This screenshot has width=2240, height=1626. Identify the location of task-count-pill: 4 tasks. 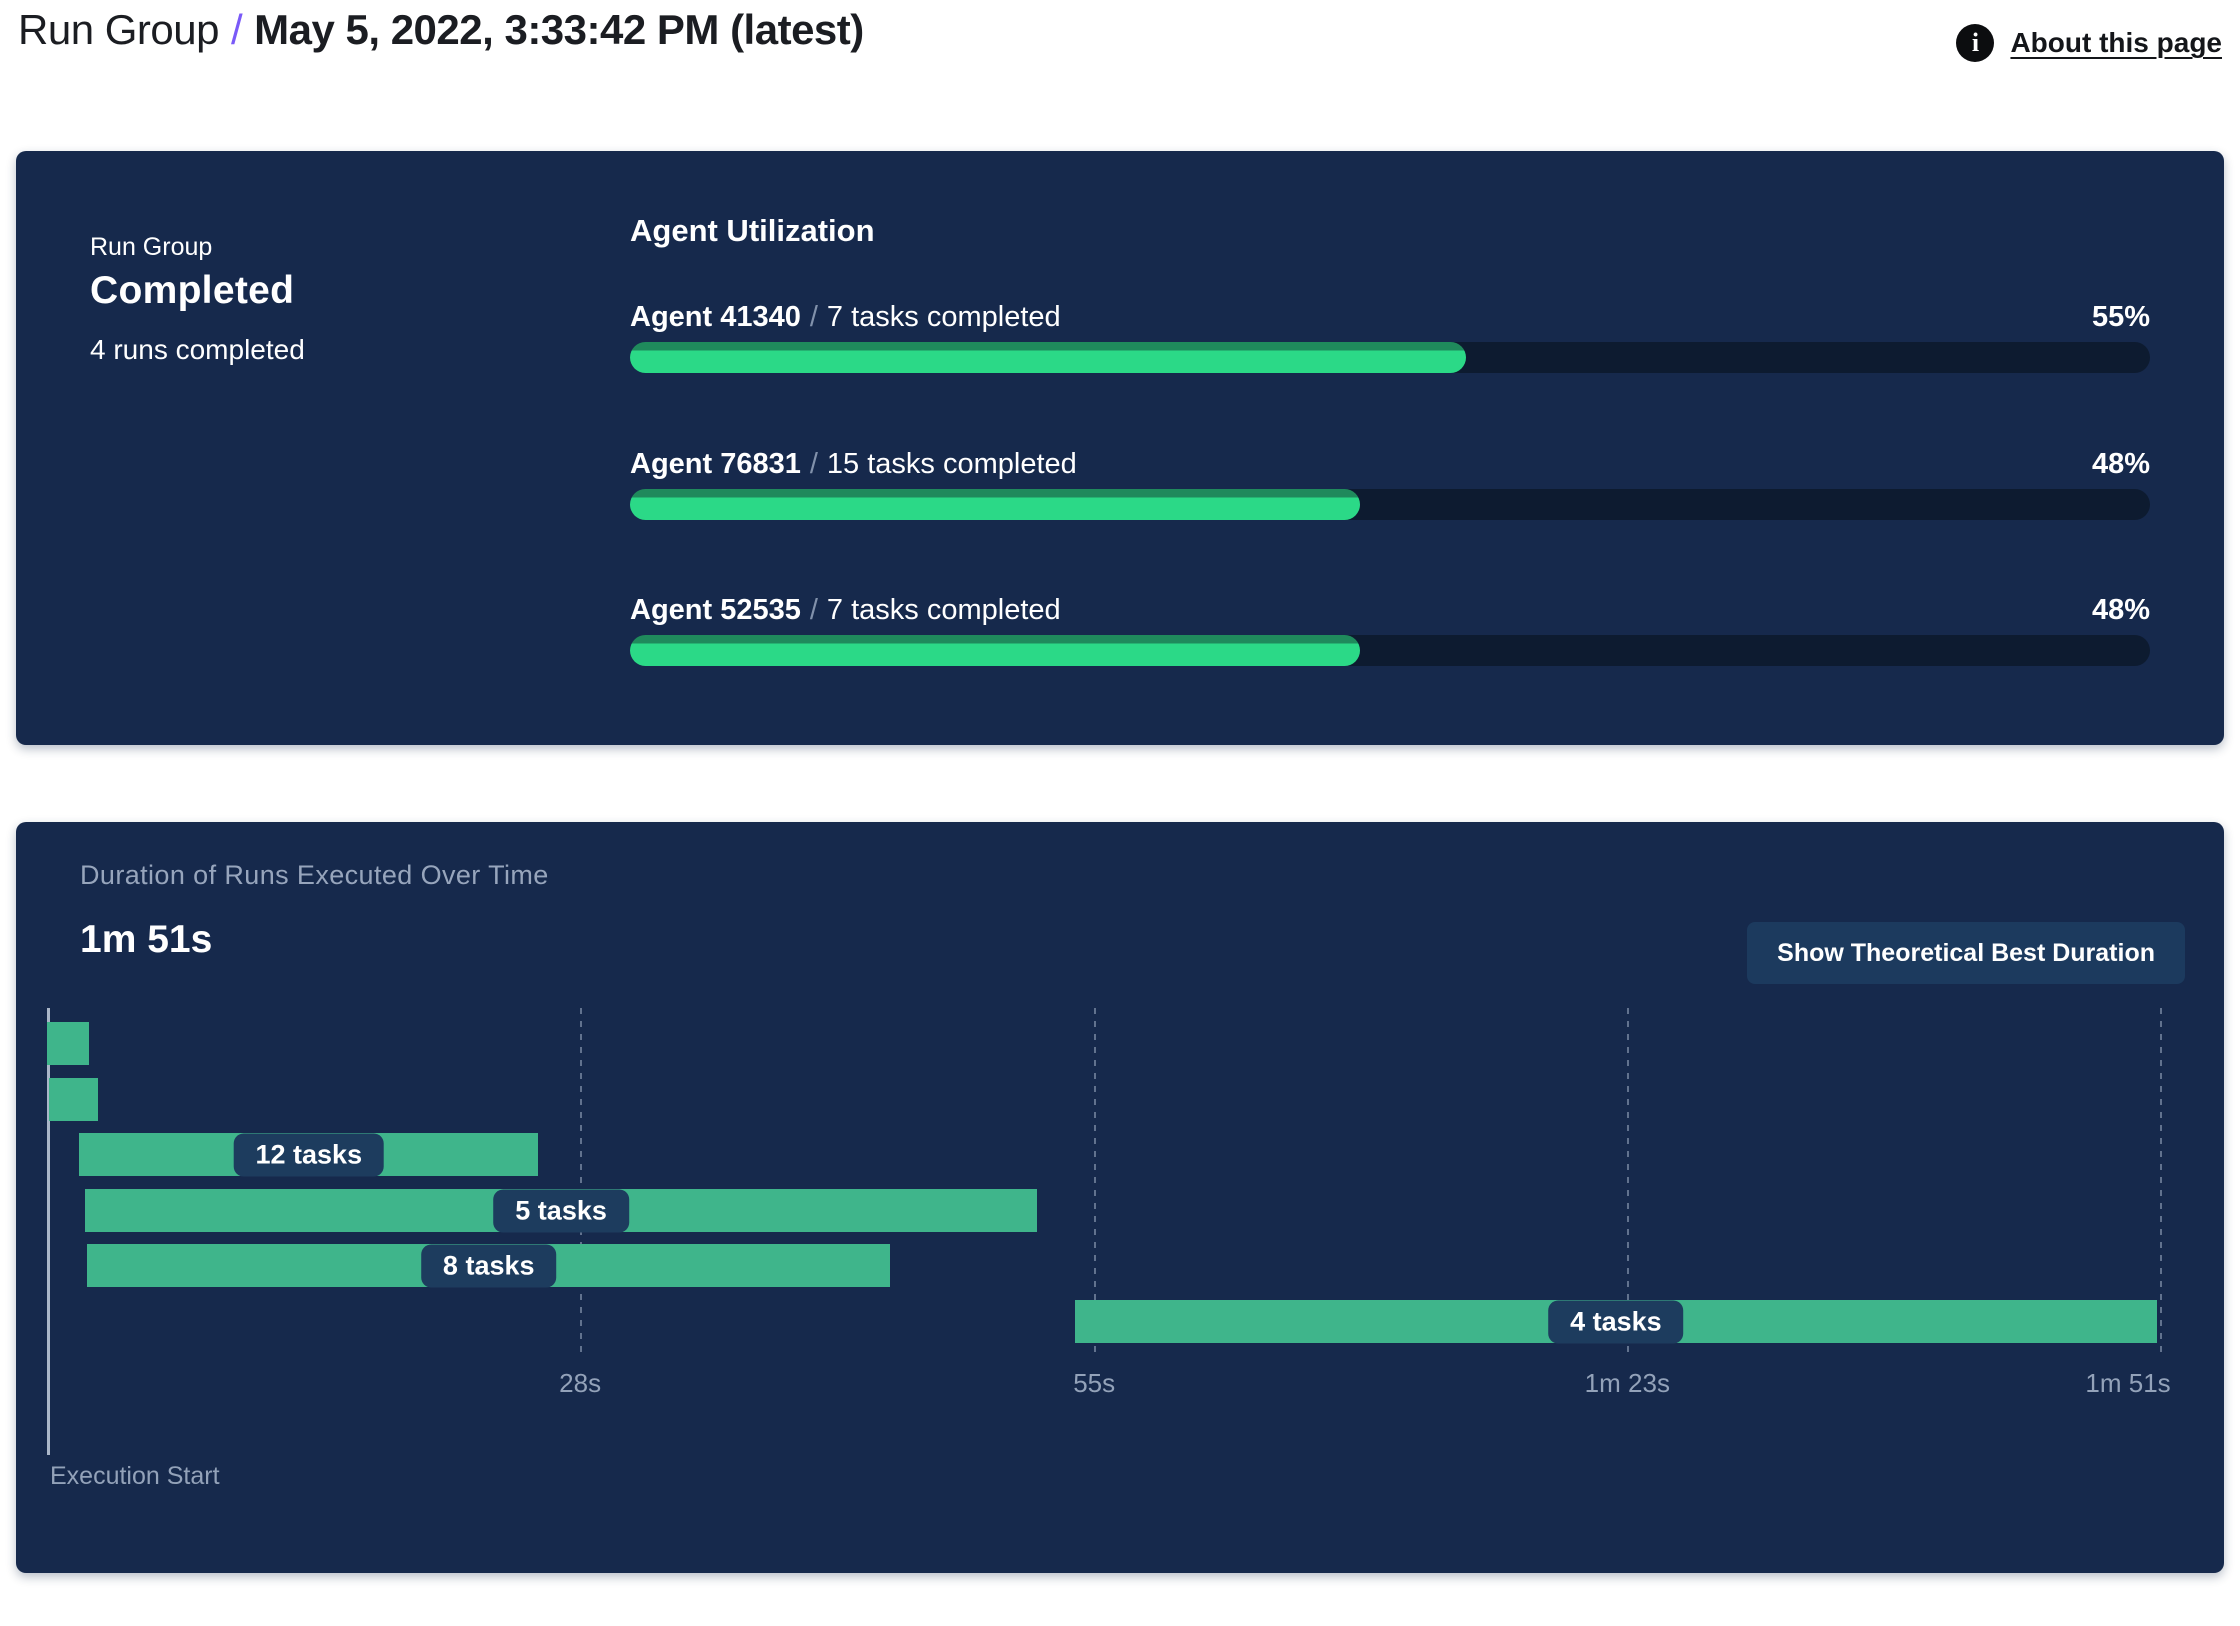
(1616, 1321).